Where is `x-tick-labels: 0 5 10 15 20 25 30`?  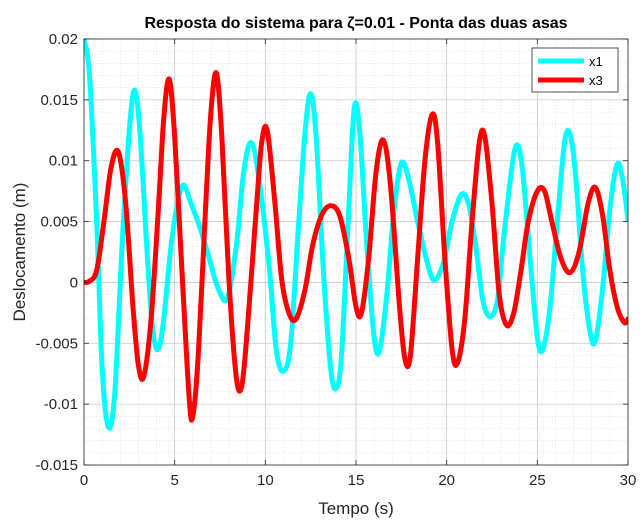
x-tick-labels: 0 5 10 15 20 25 30 is located at coordinates (358, 480).